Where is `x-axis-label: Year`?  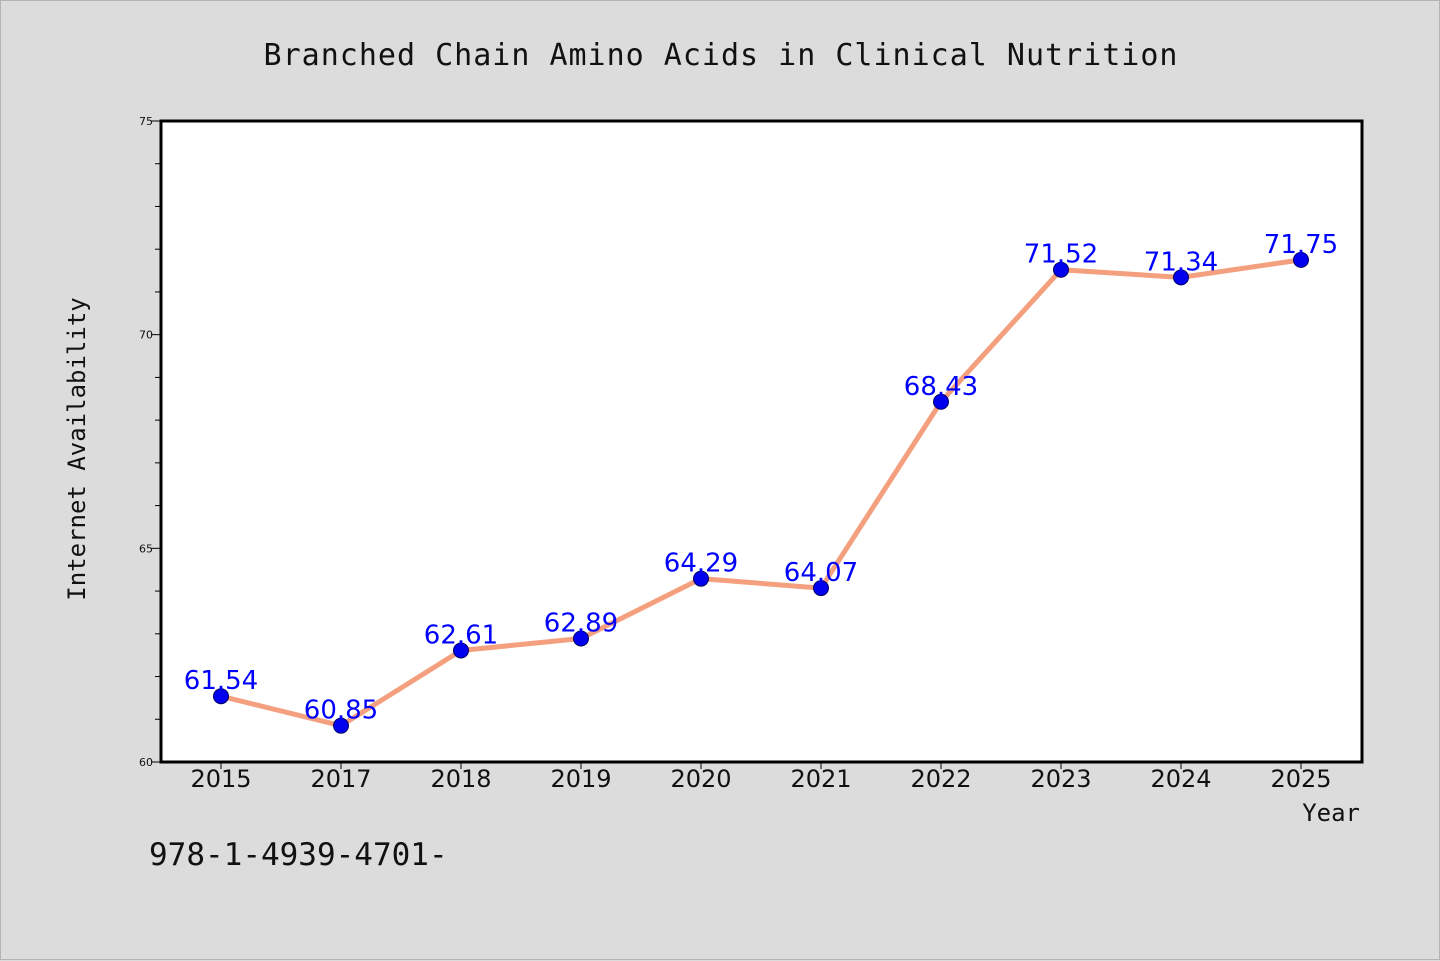
x-axis-label: Year is located at coordinates (1331, 813).